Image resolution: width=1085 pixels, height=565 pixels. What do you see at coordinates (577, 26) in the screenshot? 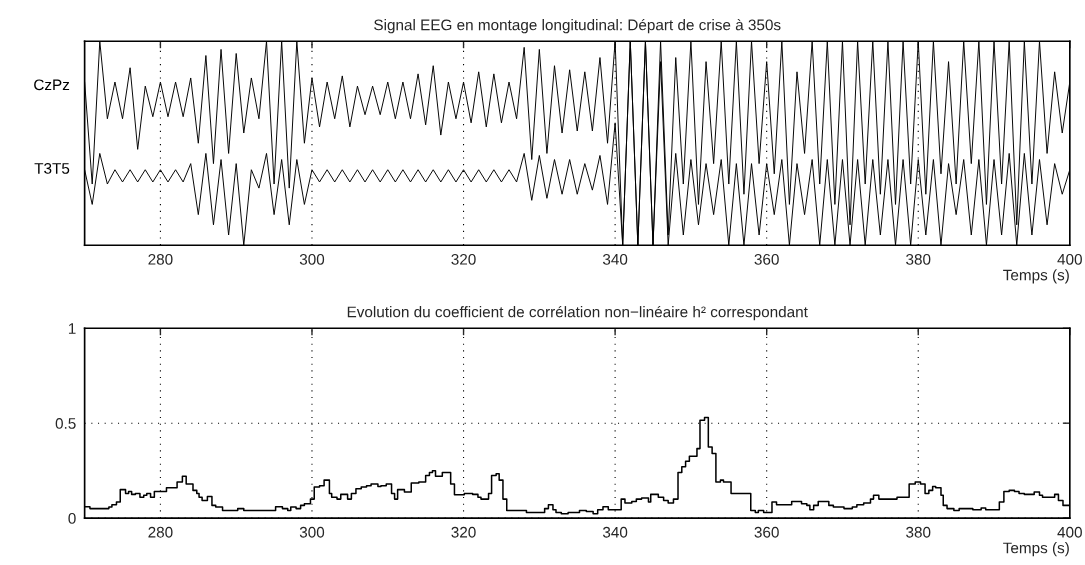
I see `chart-title: Signal EEG en montage longitudinal: Départ de crise à 350s` at bounding box center [577, 26].